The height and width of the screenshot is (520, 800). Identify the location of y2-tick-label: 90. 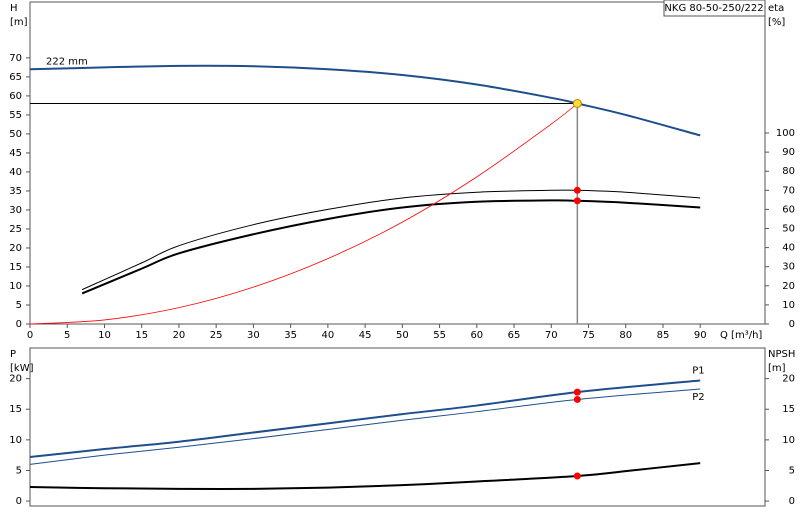
(788, 152).